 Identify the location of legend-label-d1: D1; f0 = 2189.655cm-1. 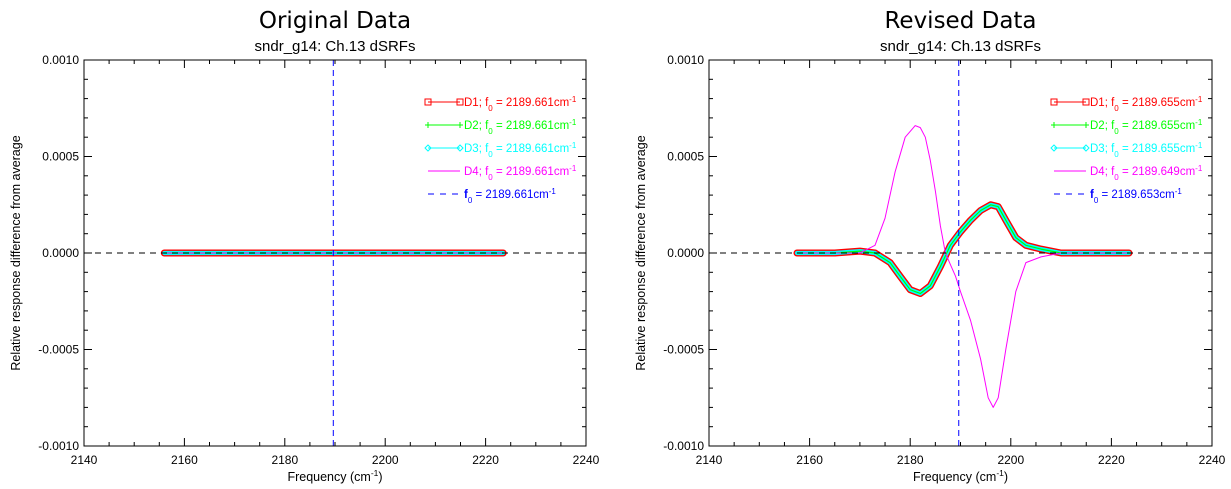
(1146, 104).